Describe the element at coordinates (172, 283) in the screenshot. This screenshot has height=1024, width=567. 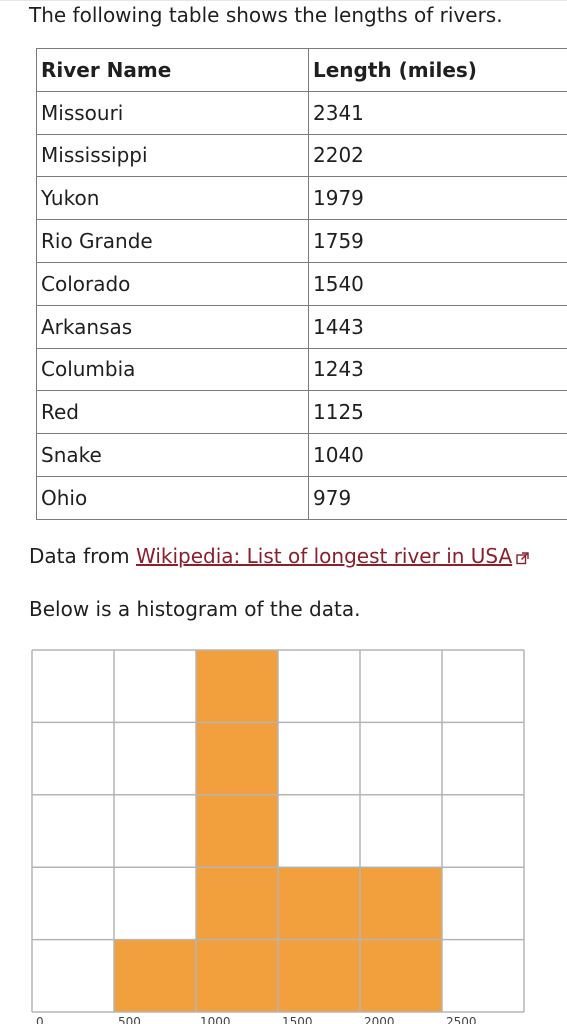
I see `river-name-cell: Colorado` at that location.